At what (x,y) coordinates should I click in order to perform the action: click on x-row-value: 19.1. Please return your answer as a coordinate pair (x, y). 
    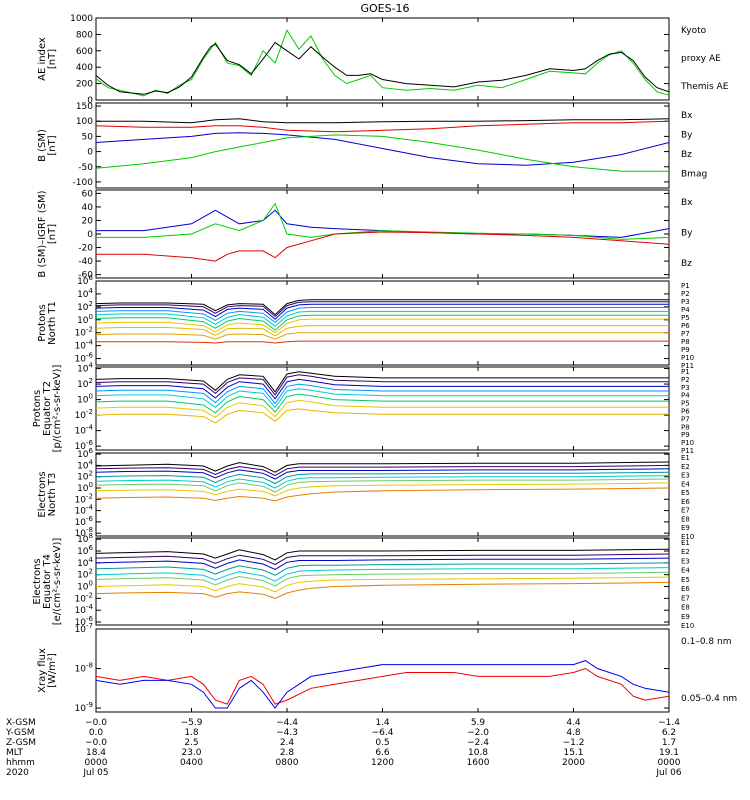
    Looking at the image, I should click on (669, 753).